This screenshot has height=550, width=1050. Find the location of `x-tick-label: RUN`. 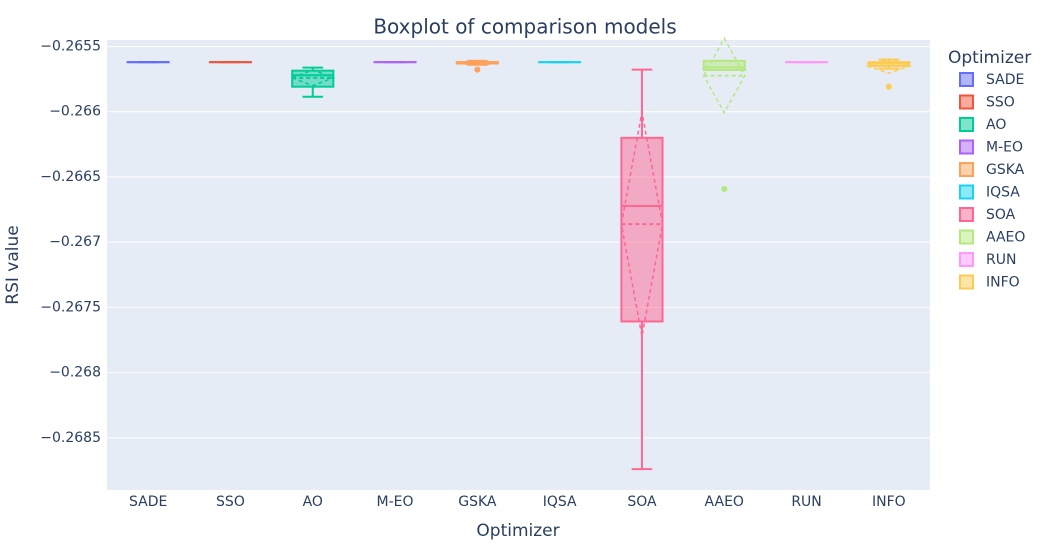

x-tick-label: RUN is located at coordinates (806, 502).